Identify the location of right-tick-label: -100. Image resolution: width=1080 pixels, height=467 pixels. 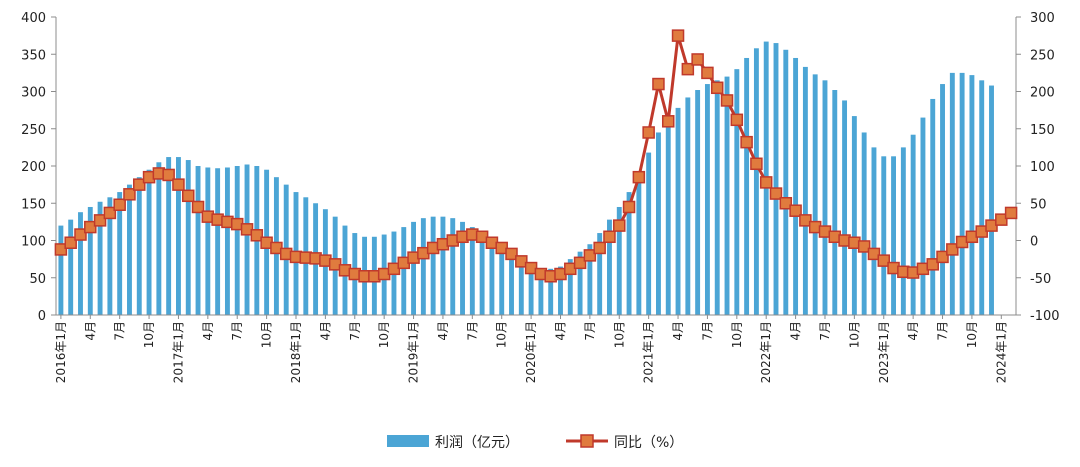
(1045, 316).